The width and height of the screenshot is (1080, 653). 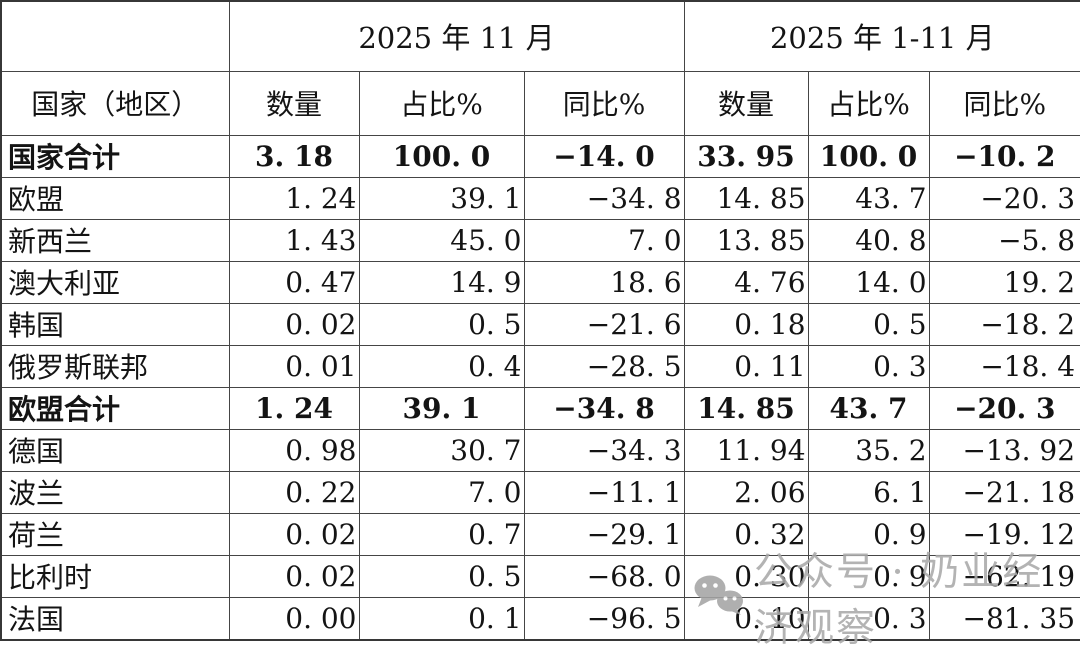 I want to click on cell-yoy-ytd: −81. 35, so click(x=1004, y=618).